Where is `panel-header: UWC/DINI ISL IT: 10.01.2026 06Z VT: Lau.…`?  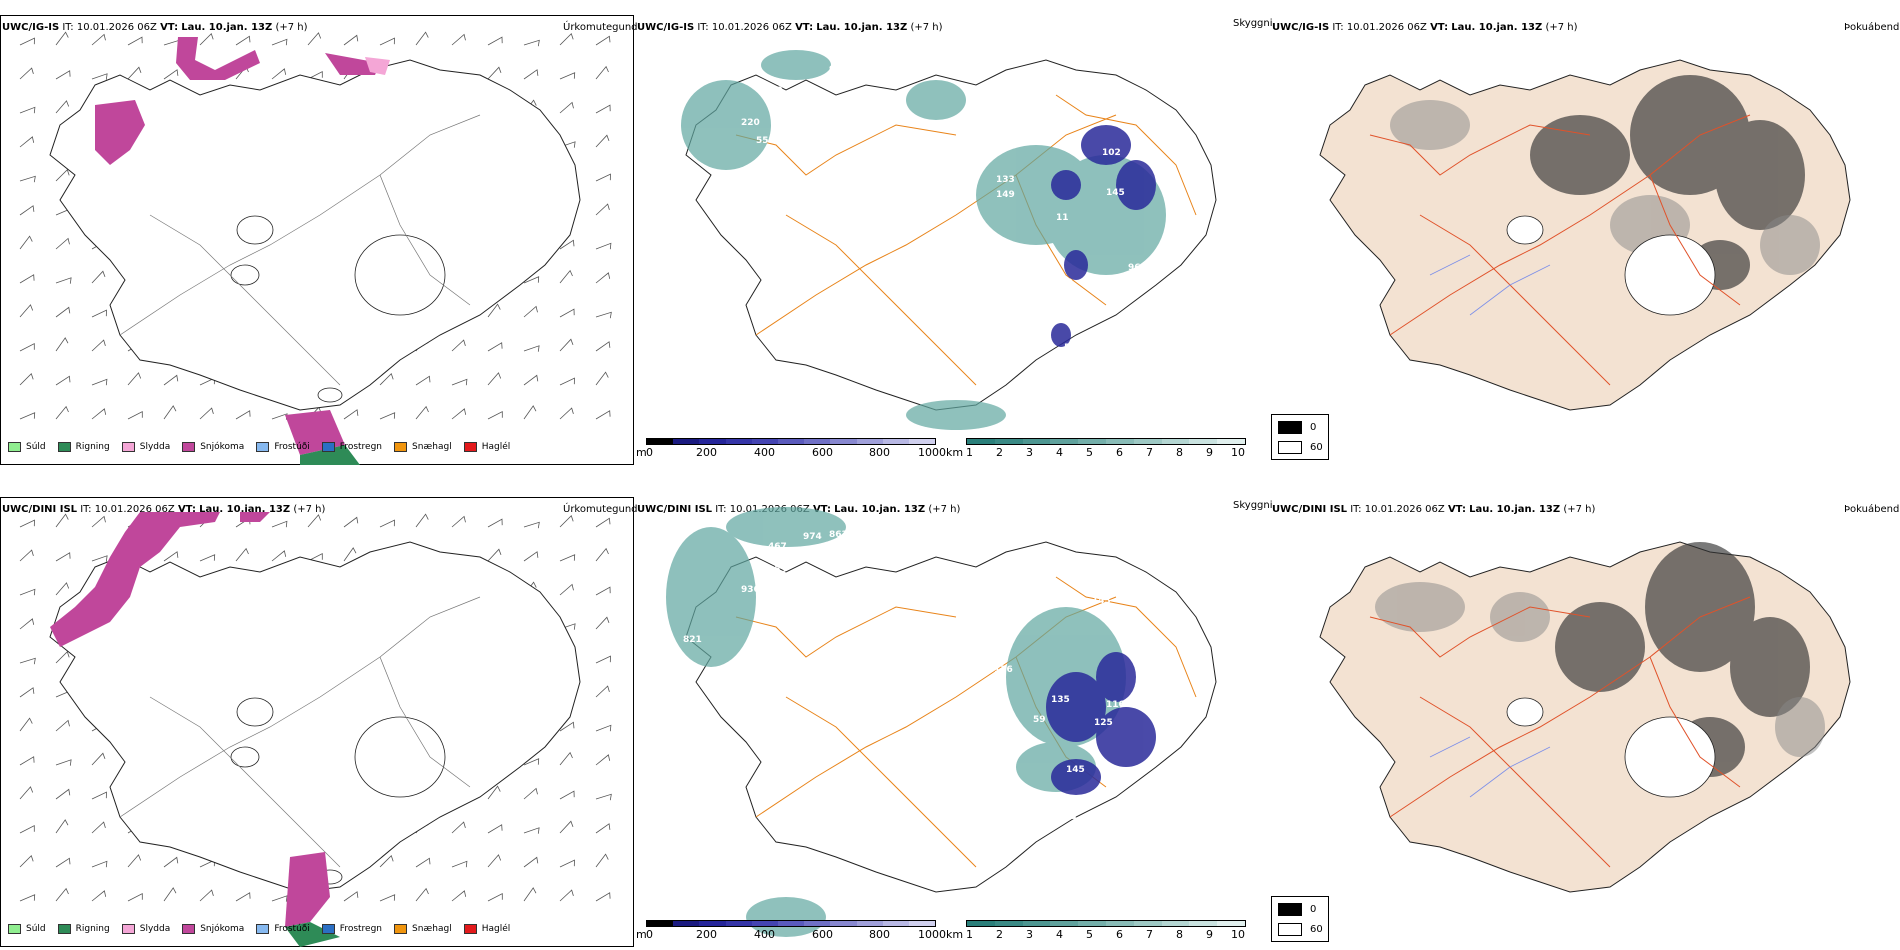 panel-header: UWC/DINI ISL IT: 10.01.2026 06Z VT: Lau.… is located at coordinates (164, 509).